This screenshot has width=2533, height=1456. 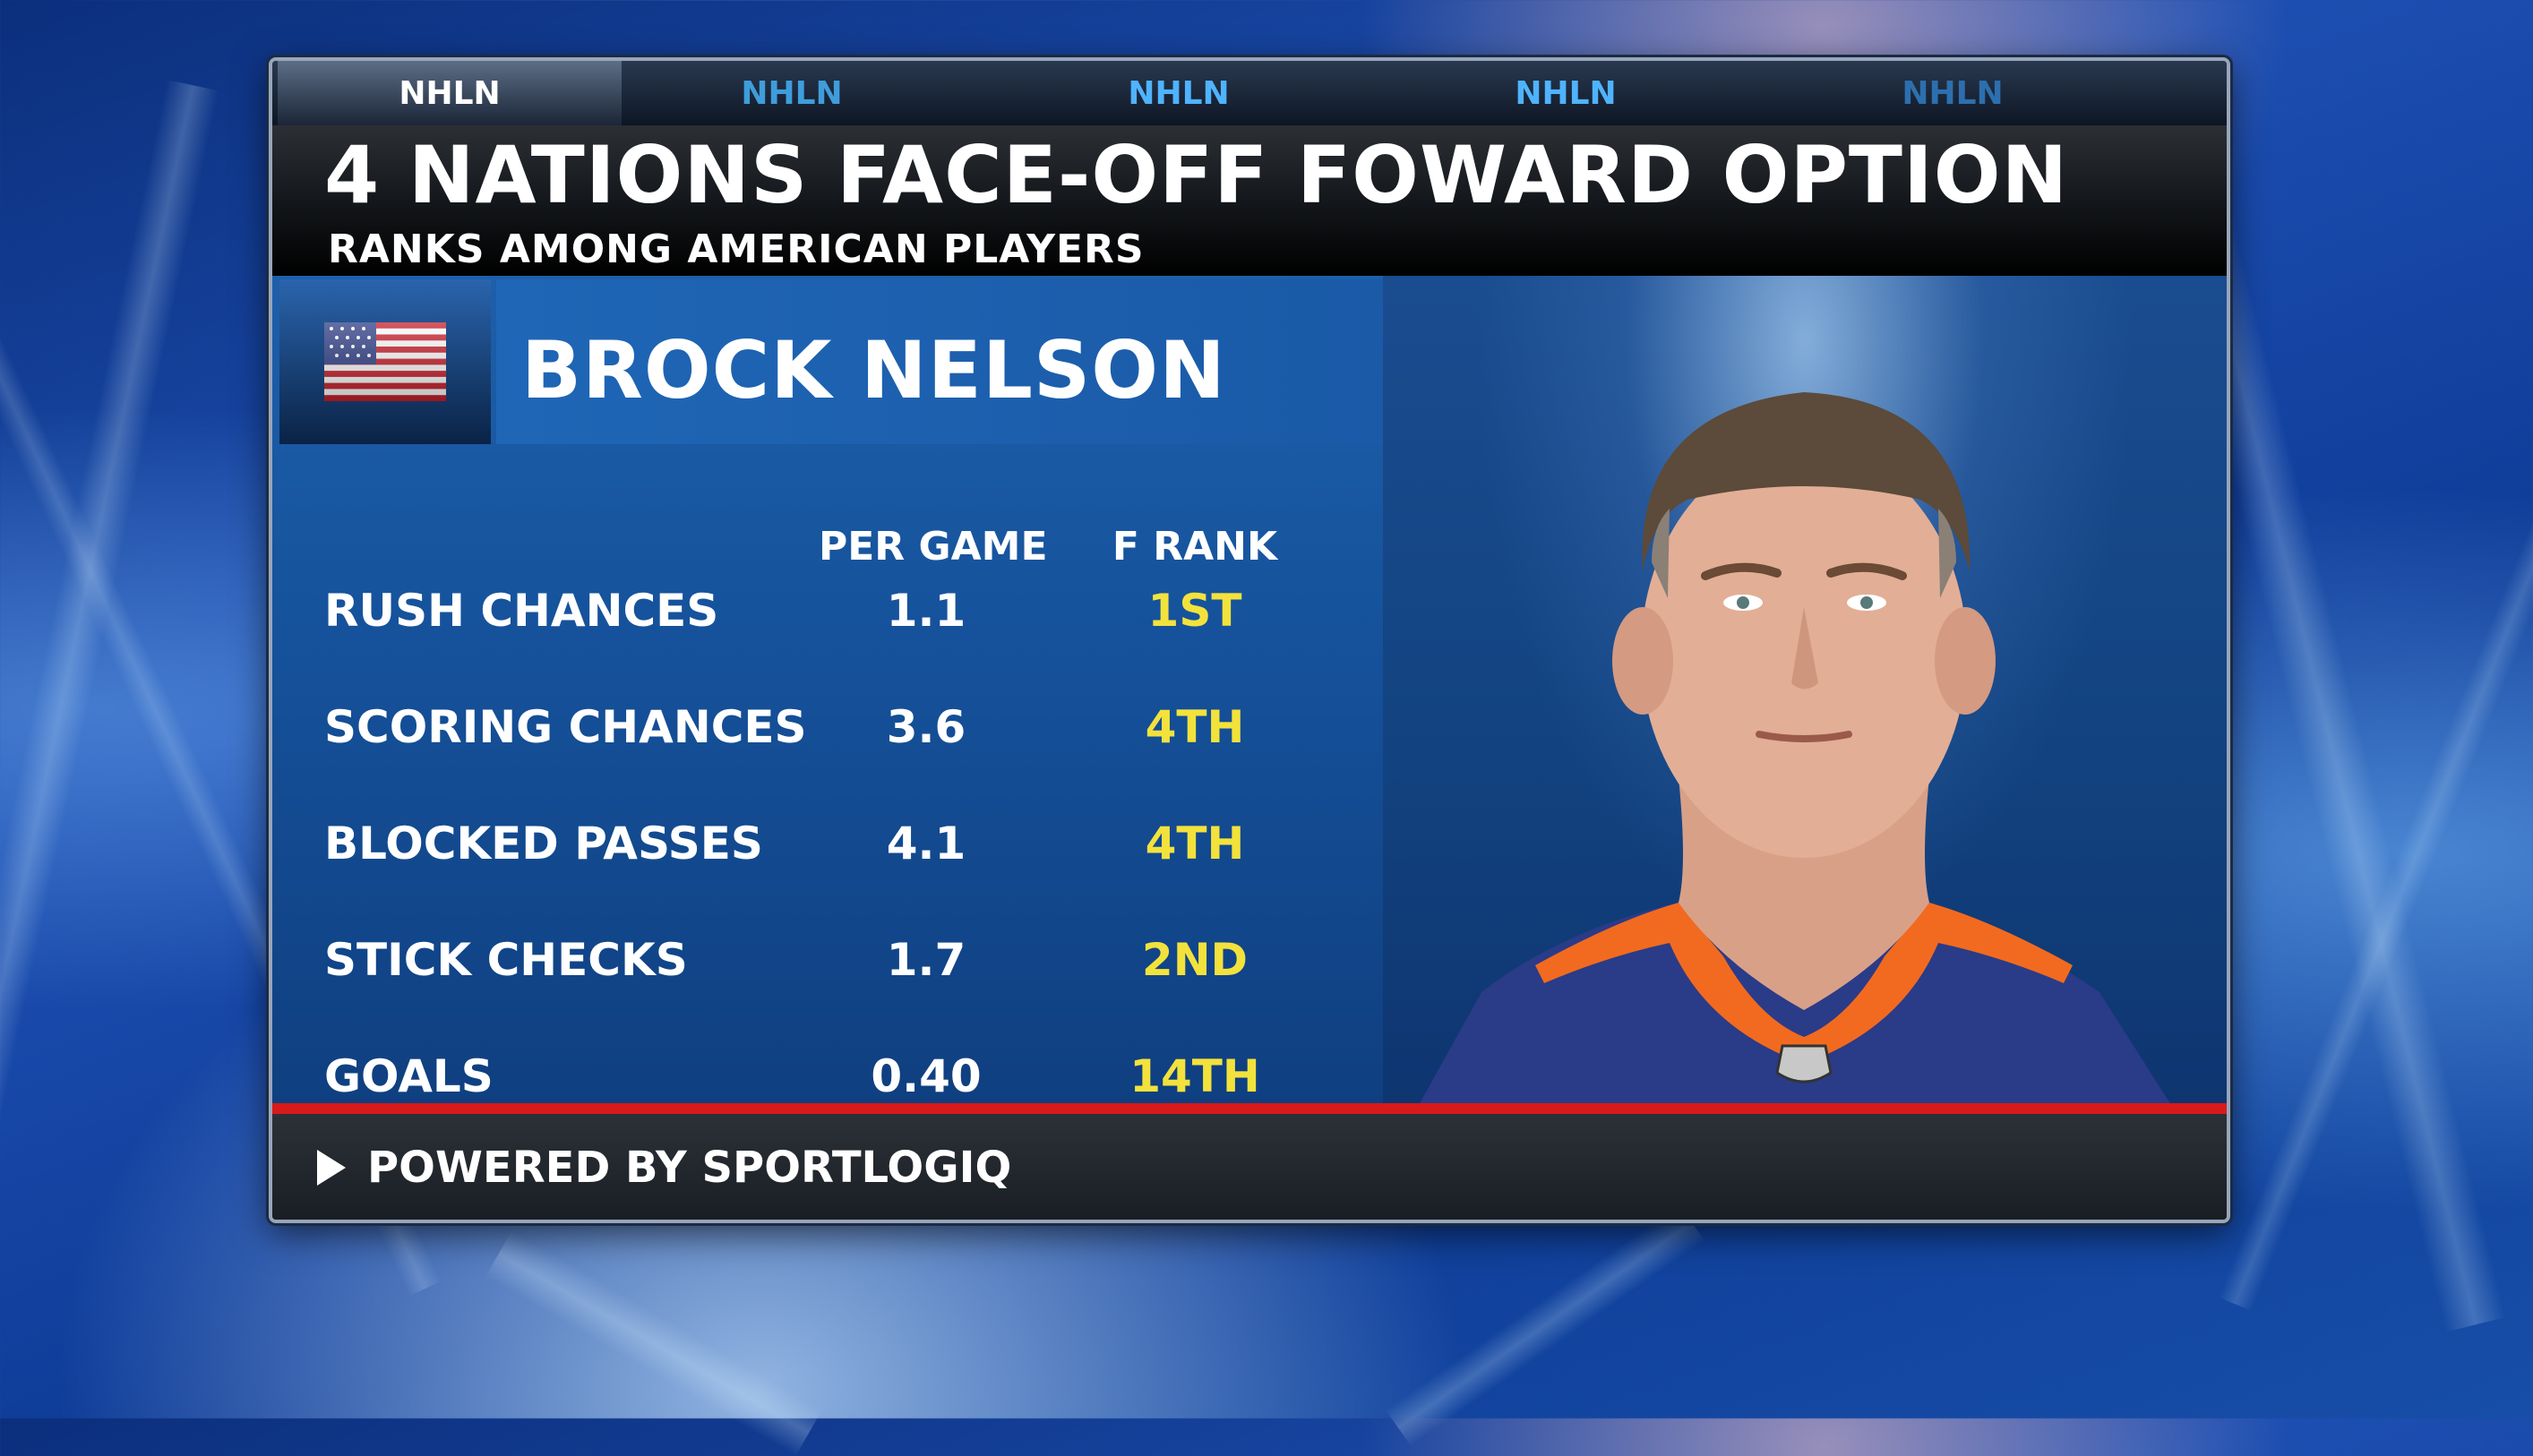 What do you see at coordinates (933, 547) in the screenshot?
I see `column-header-per-game: PER GAME` at bounding box center [933, 547].